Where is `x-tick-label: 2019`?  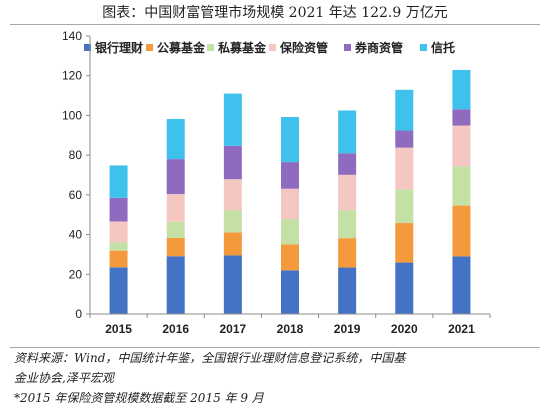
x-tick-label: 2019 is located at coordinates (347, 329).